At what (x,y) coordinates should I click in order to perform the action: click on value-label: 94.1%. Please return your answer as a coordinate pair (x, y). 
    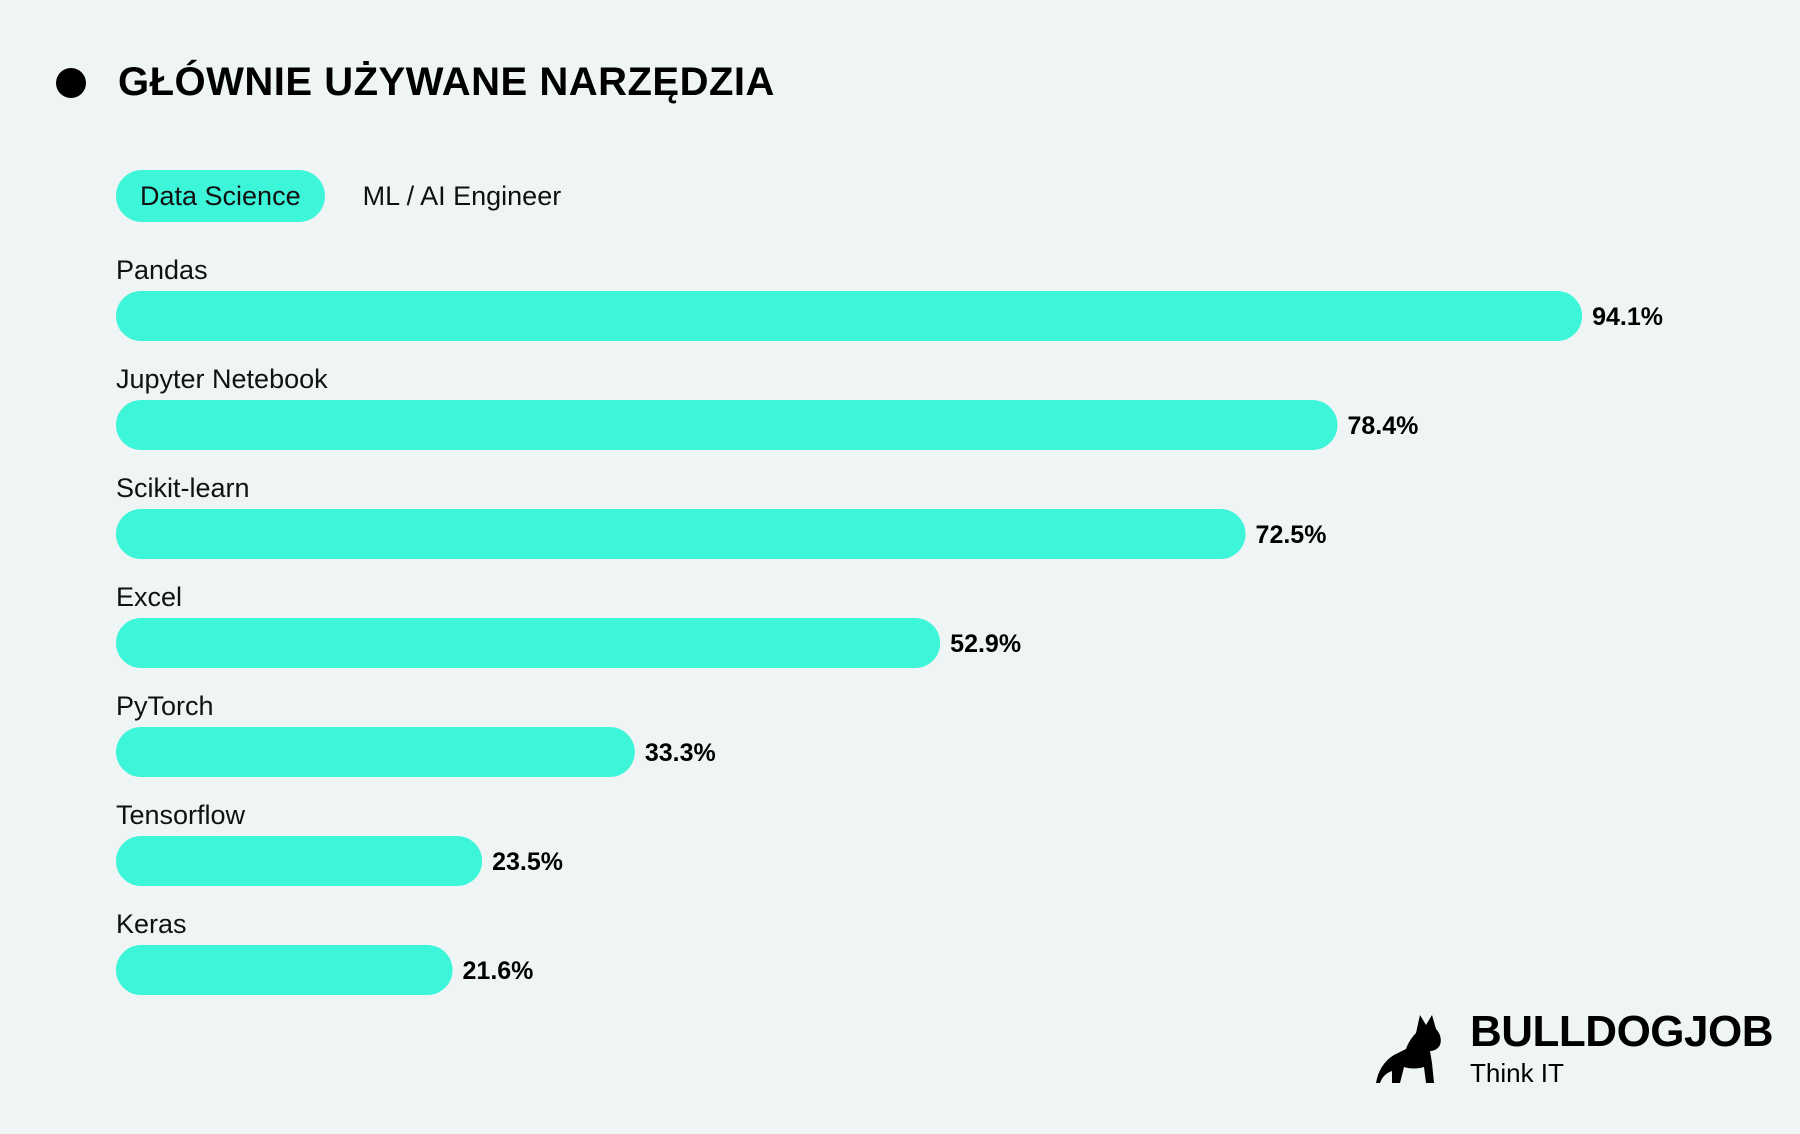
    Looking at the image, I should click on (1627, 317).